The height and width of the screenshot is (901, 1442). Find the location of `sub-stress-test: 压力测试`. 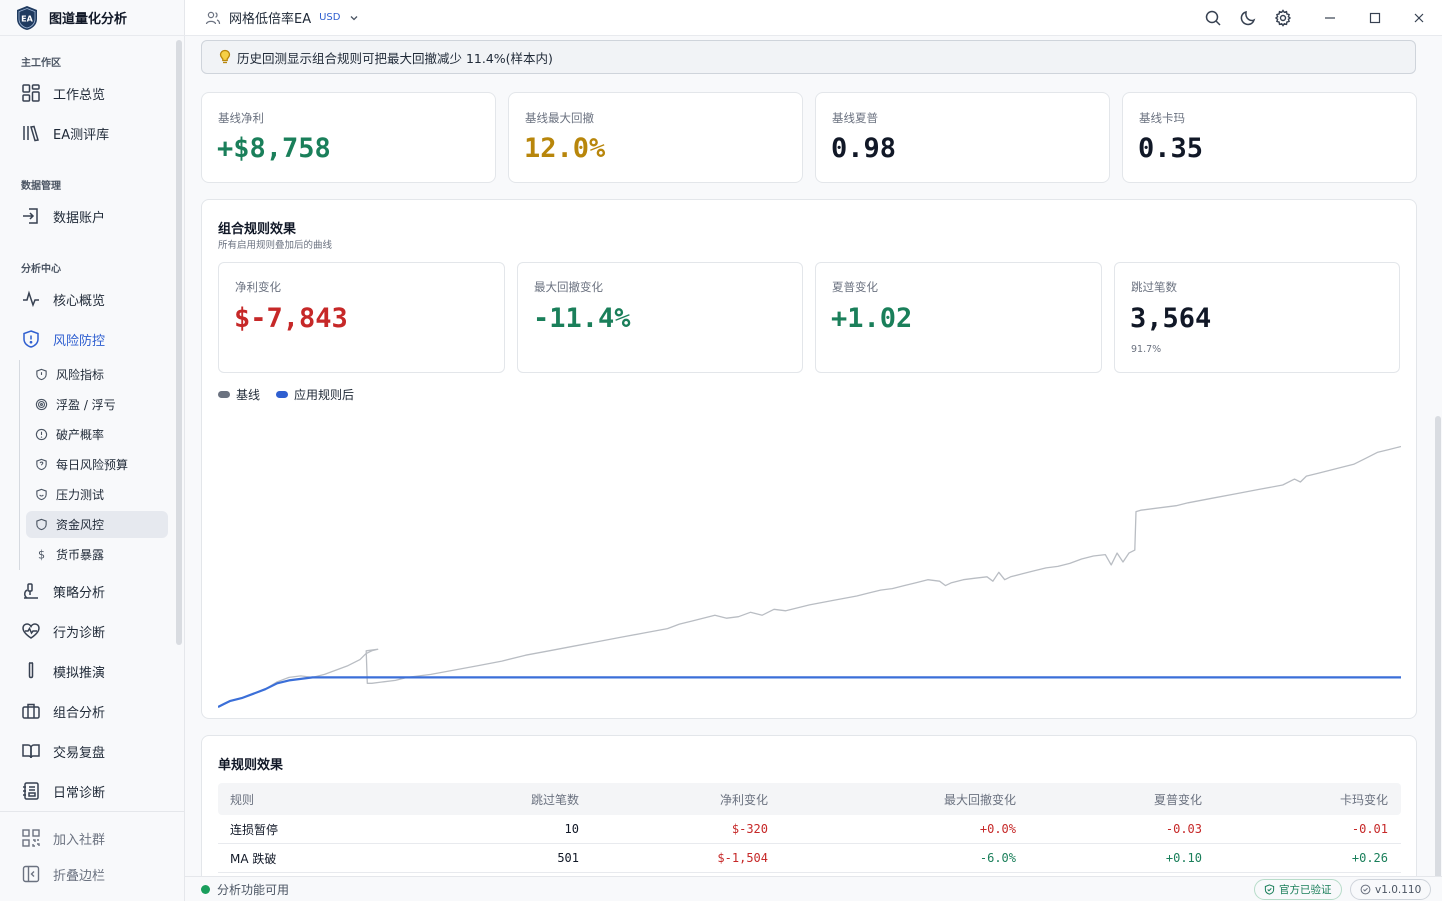

sub-stress-test: 压力测试 is located at coordinates (97, 494).